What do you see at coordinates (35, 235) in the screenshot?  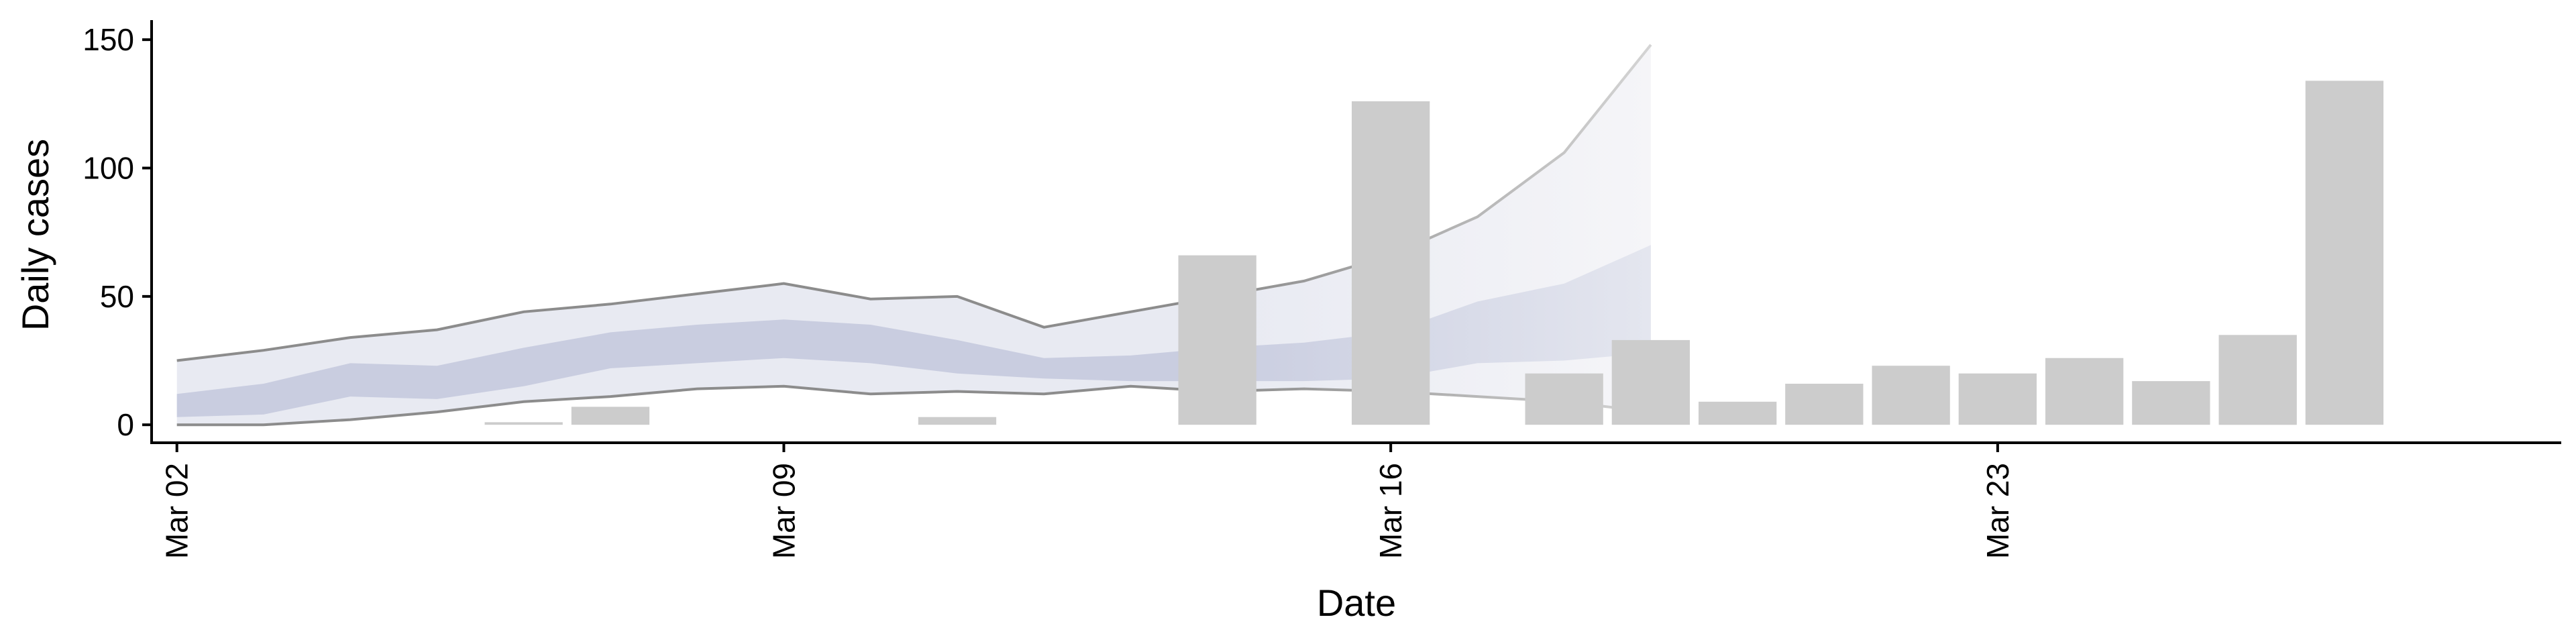 I see `y-axis-title: Daily cases` at bounding box center [35, 235].